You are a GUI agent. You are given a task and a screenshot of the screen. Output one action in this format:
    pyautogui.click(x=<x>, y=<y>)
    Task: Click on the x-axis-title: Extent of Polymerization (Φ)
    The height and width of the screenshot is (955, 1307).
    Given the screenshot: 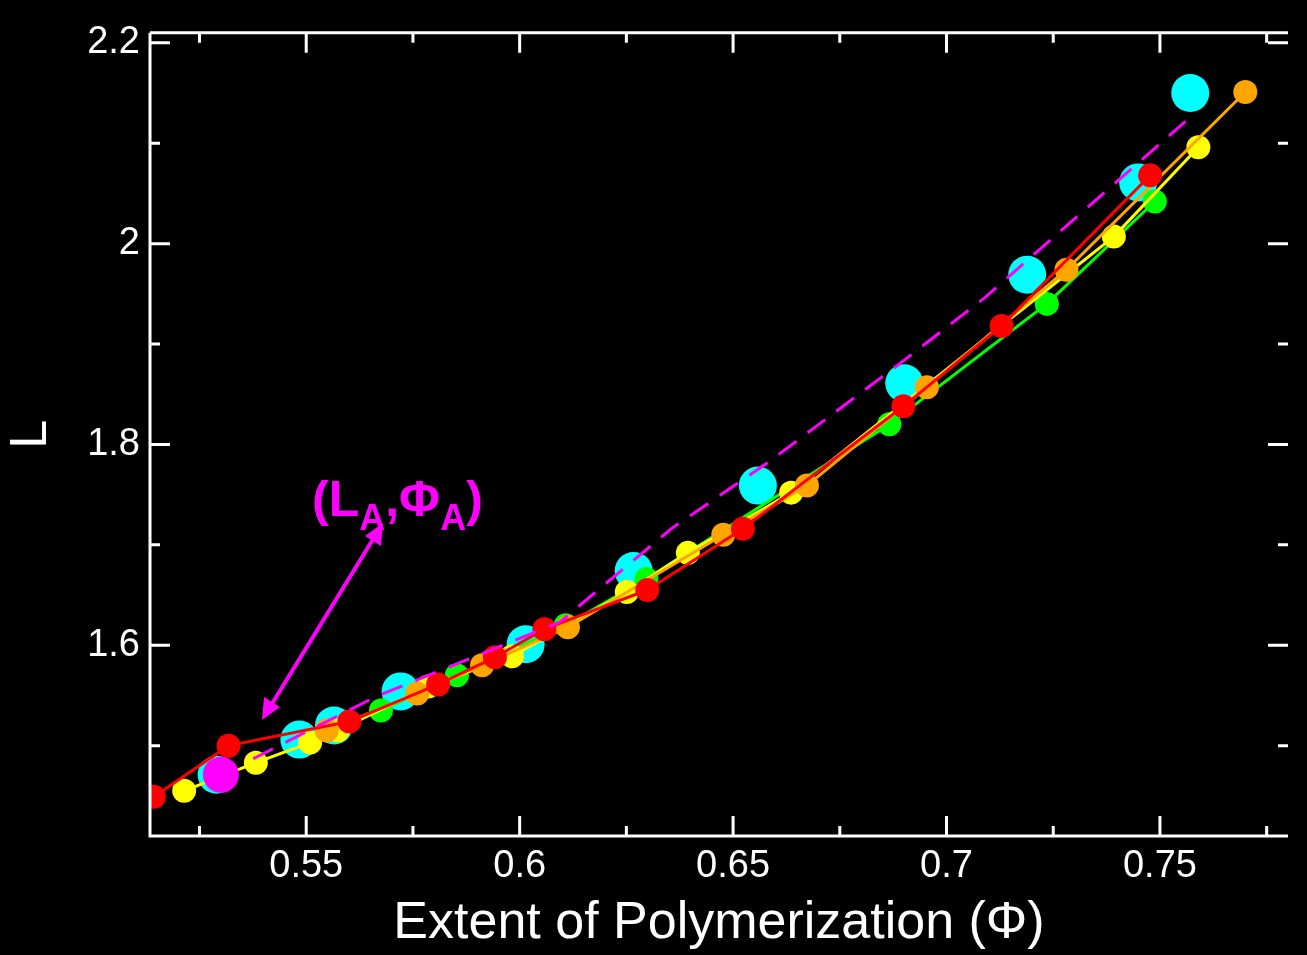 What is the action you would take?
    pyautogui.click(x=719, y=920)
    